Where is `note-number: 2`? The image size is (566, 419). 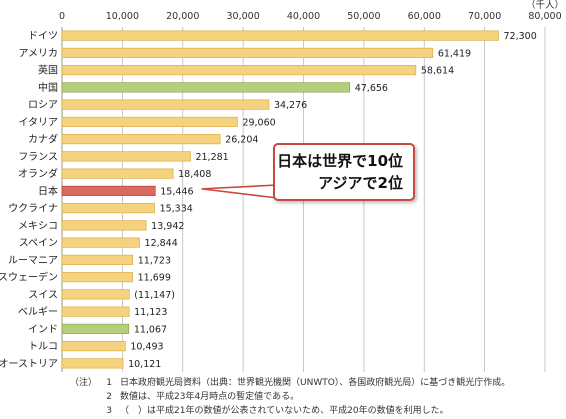
note-number: 2 is located at coordinates (109, 397).